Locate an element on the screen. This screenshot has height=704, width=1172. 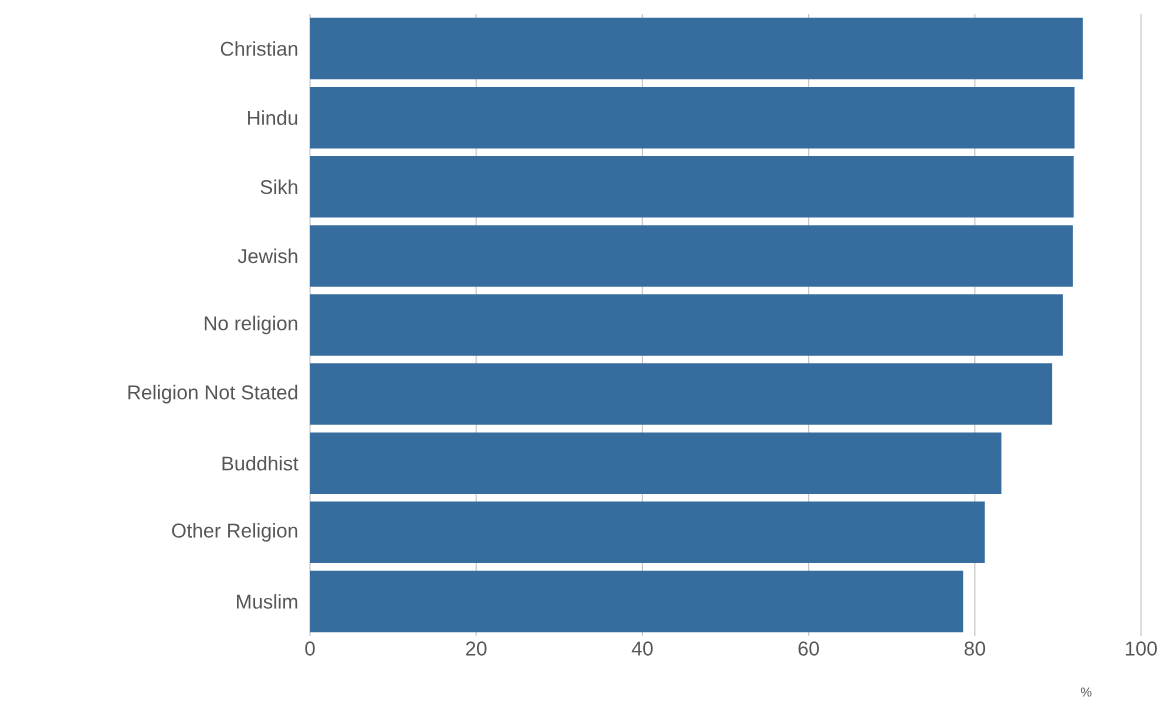
x-axis-title: % is located at coordinates (1086, 692).